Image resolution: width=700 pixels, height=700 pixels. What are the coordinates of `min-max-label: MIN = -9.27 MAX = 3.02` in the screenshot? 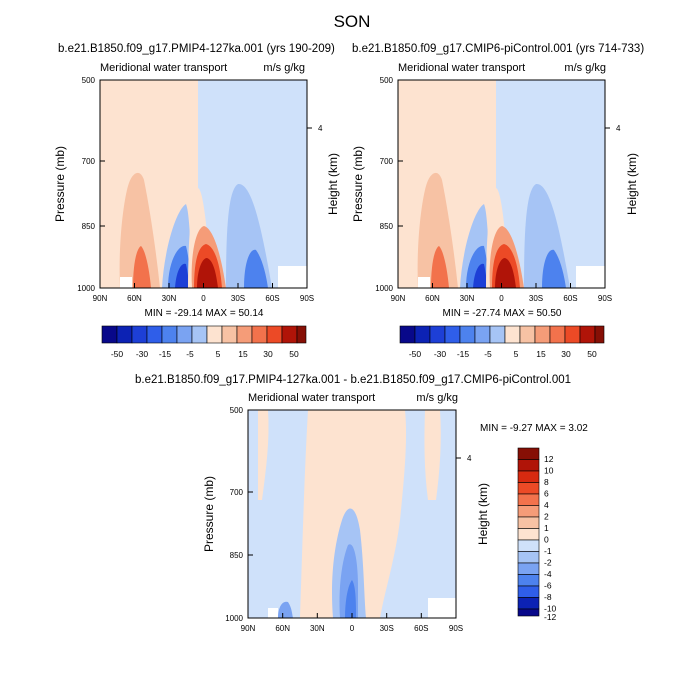 It's located at (534, 428).